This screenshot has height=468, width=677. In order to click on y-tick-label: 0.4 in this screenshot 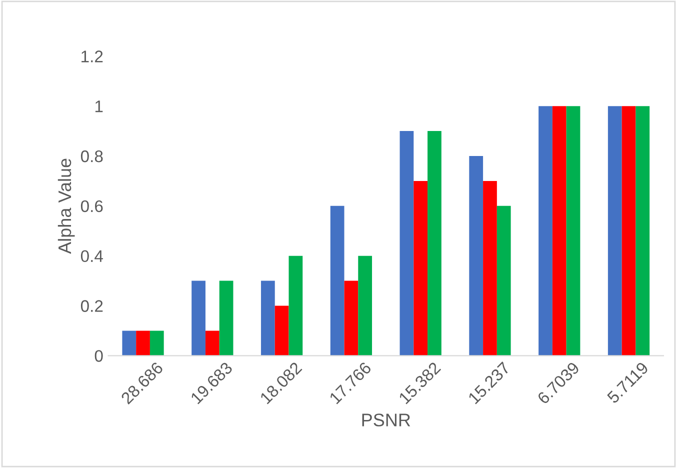, I will do `click(91, 256)`.